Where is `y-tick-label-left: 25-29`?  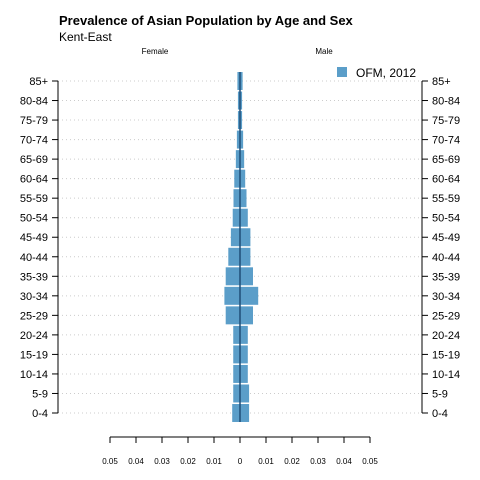 y-tick-label-left: 25-29 is located at coordinates (34, 316).